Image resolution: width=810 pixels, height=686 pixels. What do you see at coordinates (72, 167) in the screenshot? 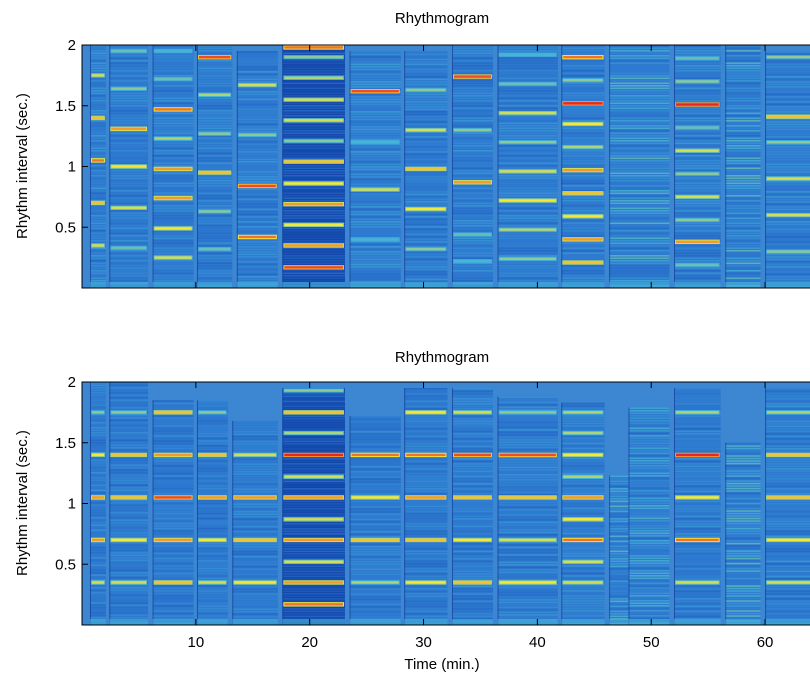
I see `y-tick-label: 1` at bounding box center [72, 167].